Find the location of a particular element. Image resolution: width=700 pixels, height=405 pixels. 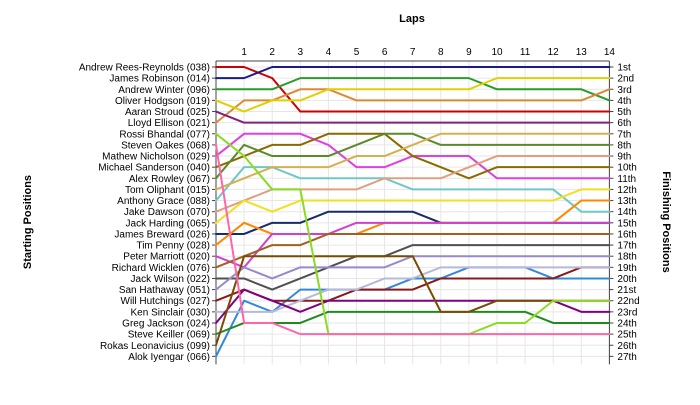

starting-position-label: Rokas Leonavicius (099) is located at coordinates (155, 346).